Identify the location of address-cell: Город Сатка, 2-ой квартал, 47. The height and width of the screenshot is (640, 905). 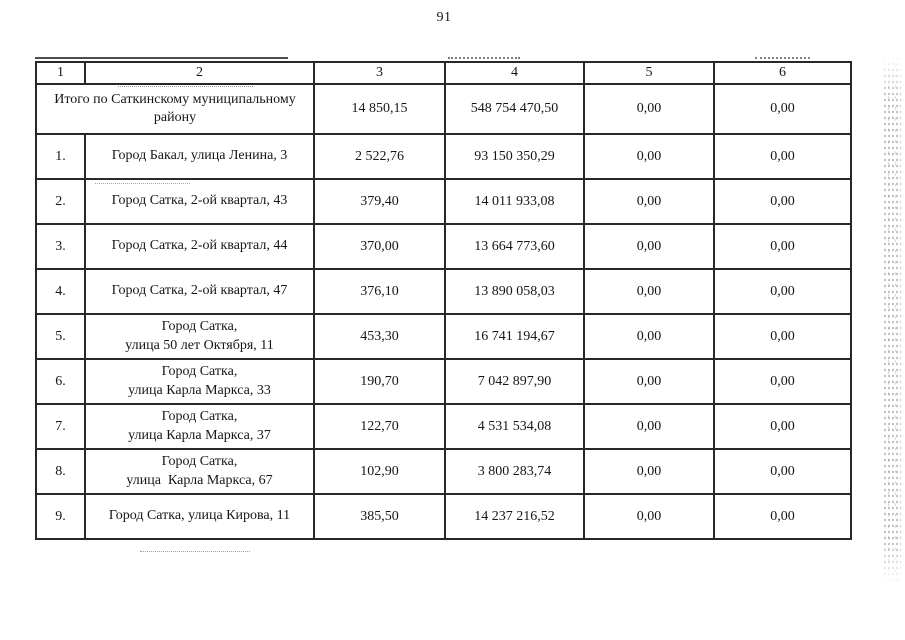
(199, 291).